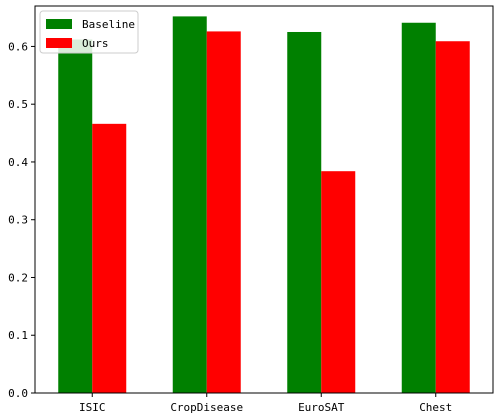  I want to click on y-tick-label: 0.2, so click(18, 277).